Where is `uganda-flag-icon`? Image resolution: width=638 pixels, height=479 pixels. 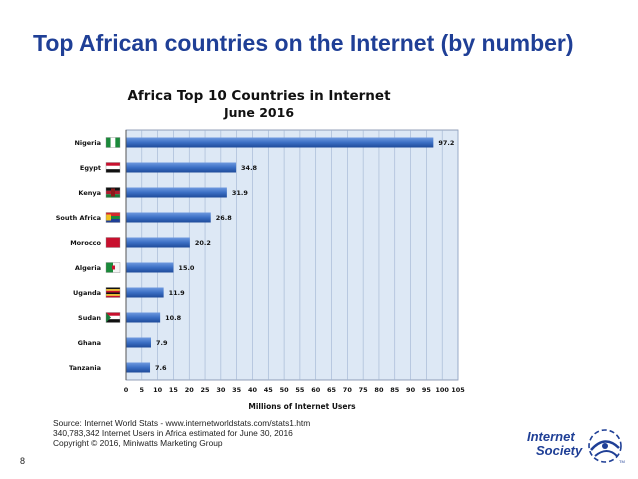
uganda-flag-icon is located at coordinates (113, 292).